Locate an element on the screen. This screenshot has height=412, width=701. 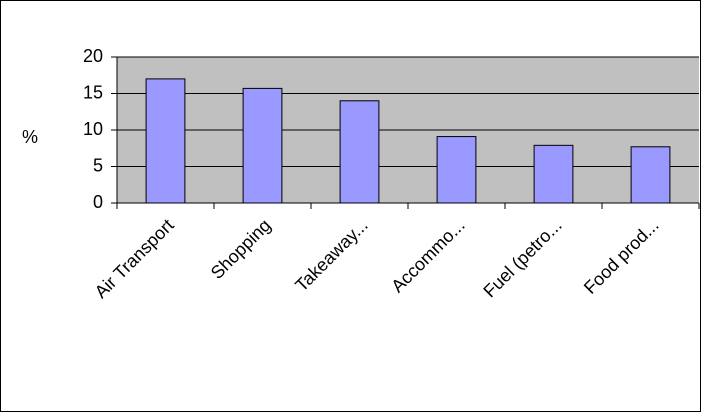
y-tick-label: 0 is located at coordinates (98, 202).